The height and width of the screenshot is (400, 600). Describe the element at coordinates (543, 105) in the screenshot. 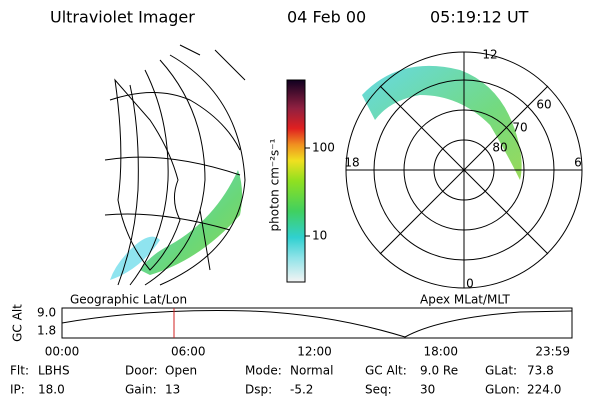

I see `lat-label: 60` at that location.